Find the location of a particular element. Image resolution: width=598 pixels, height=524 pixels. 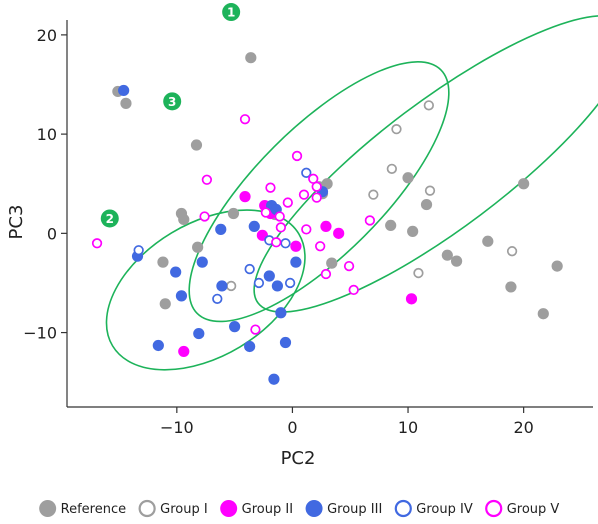

x-tick-label: 0 is located at coordinates (292, 427).